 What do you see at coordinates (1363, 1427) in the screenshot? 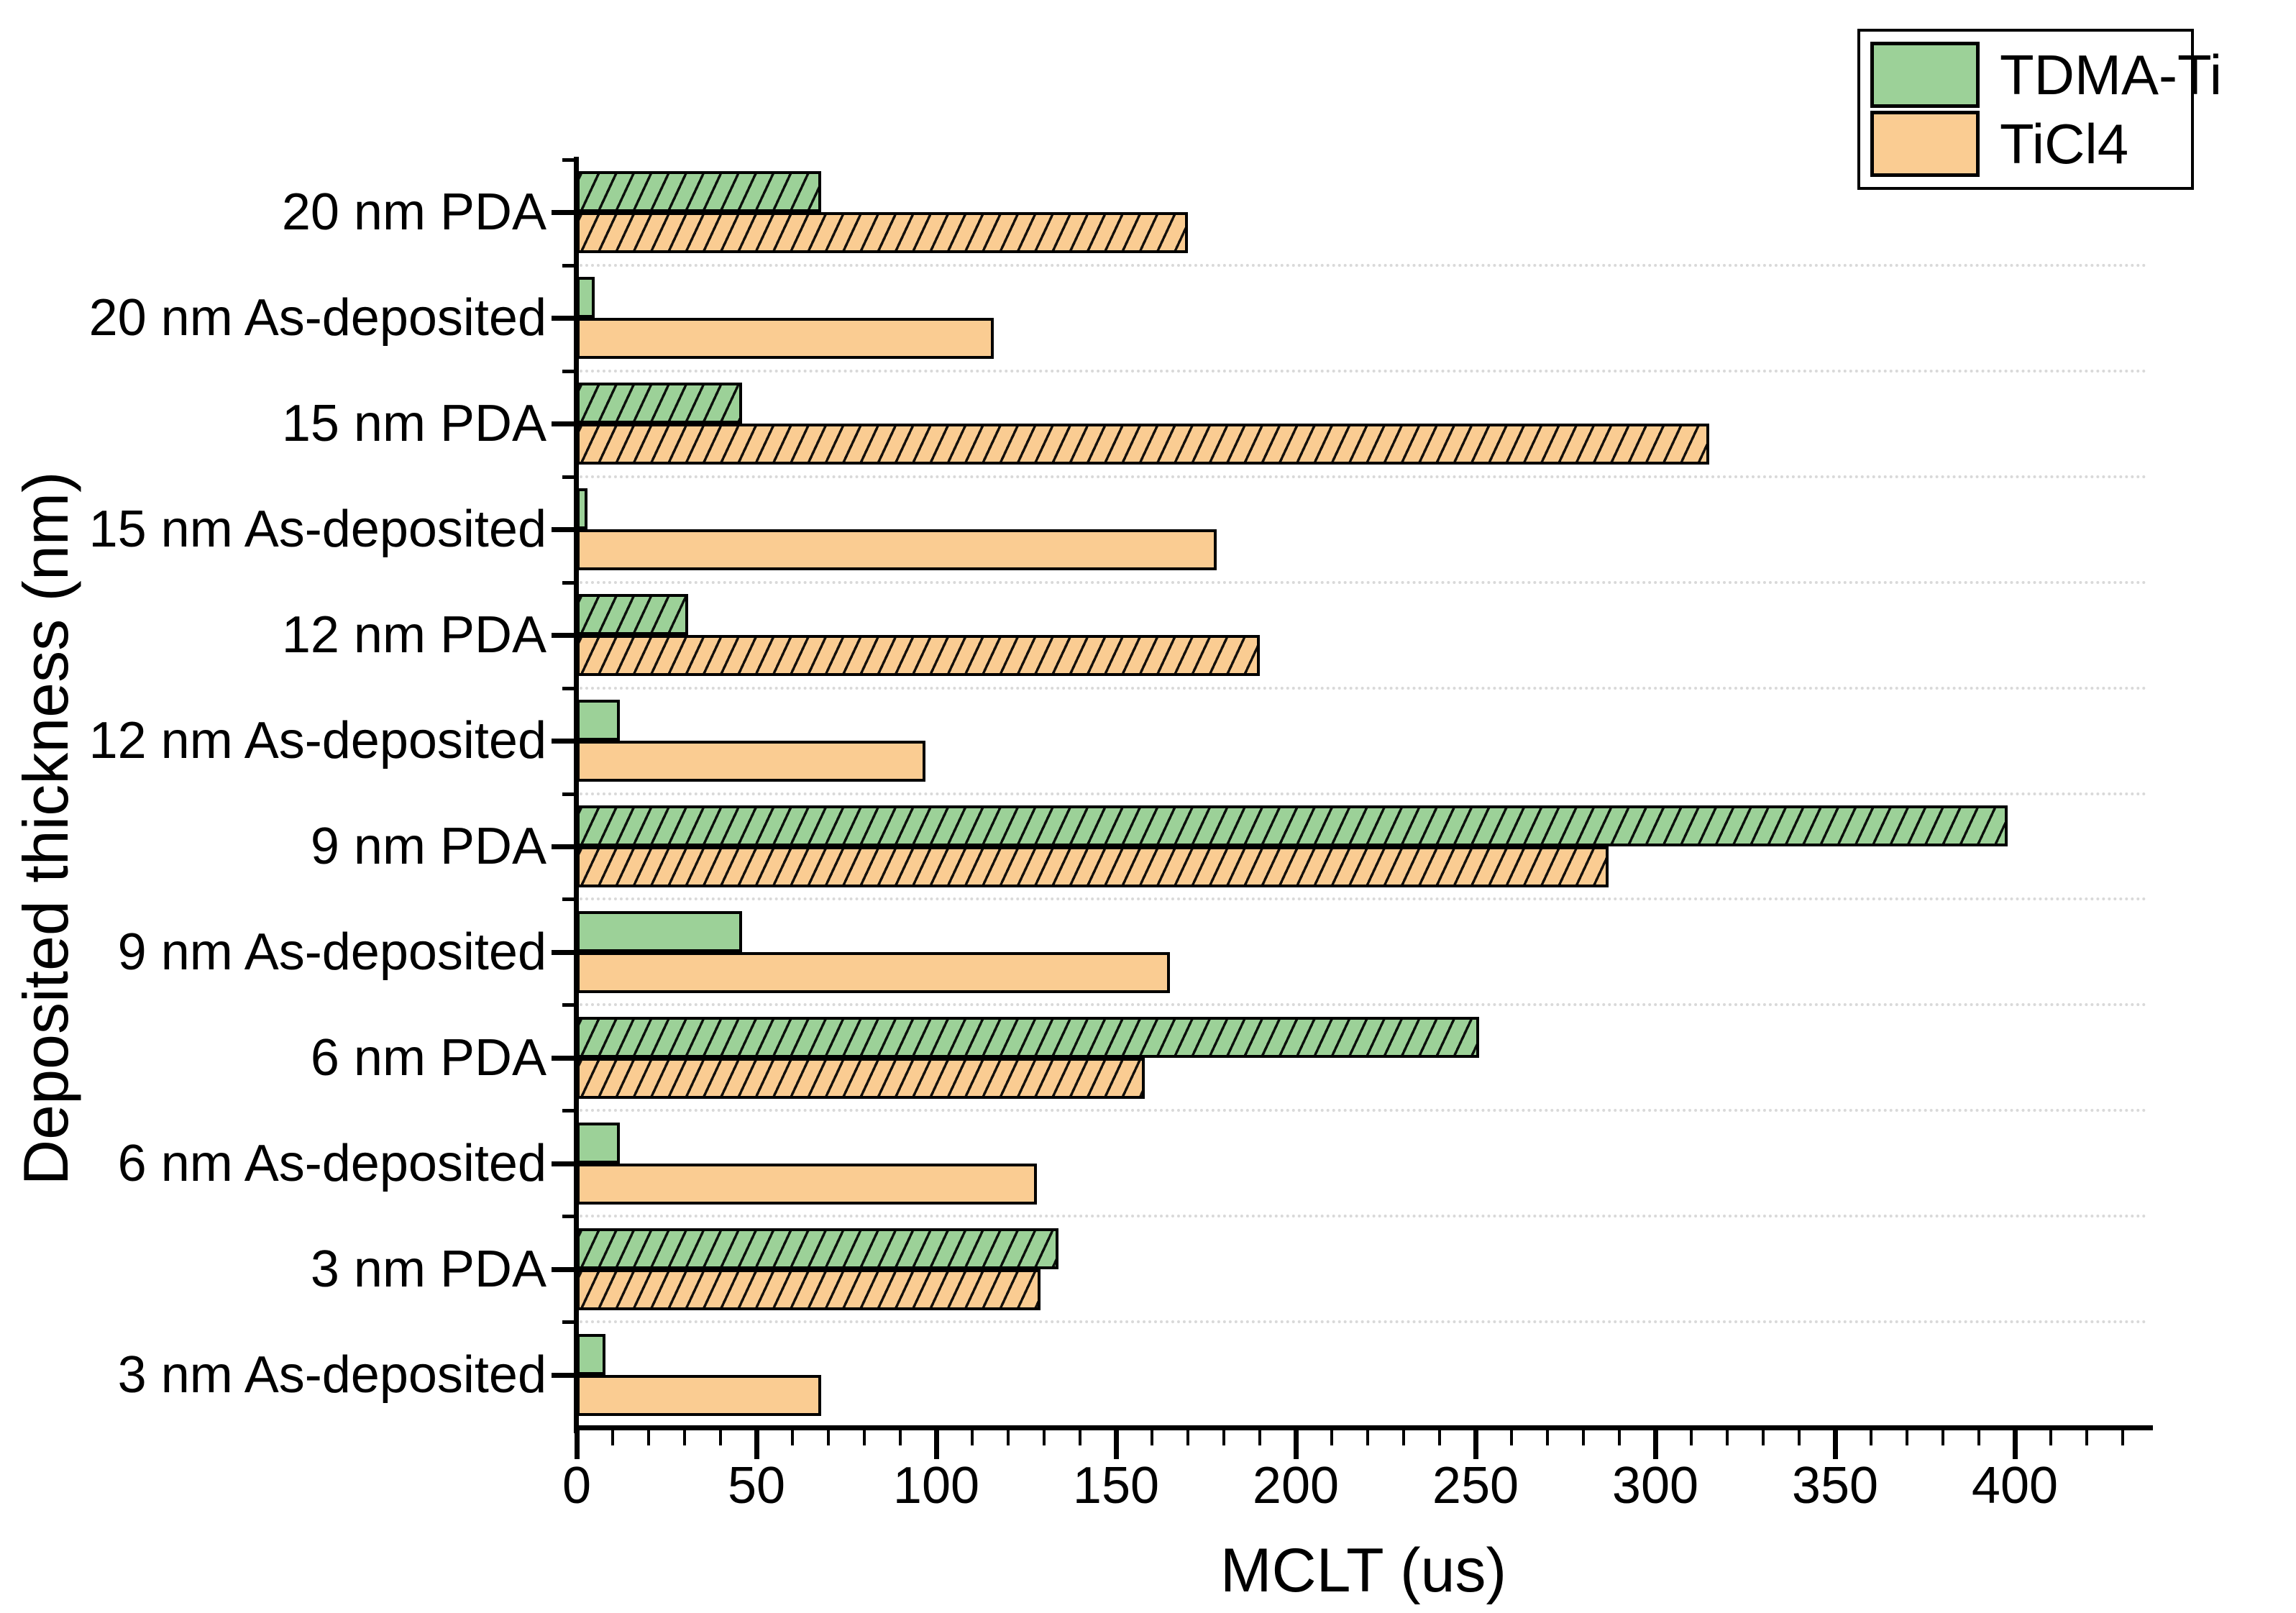
I see `x-axis-line` at bounding box center [1363, 1427].